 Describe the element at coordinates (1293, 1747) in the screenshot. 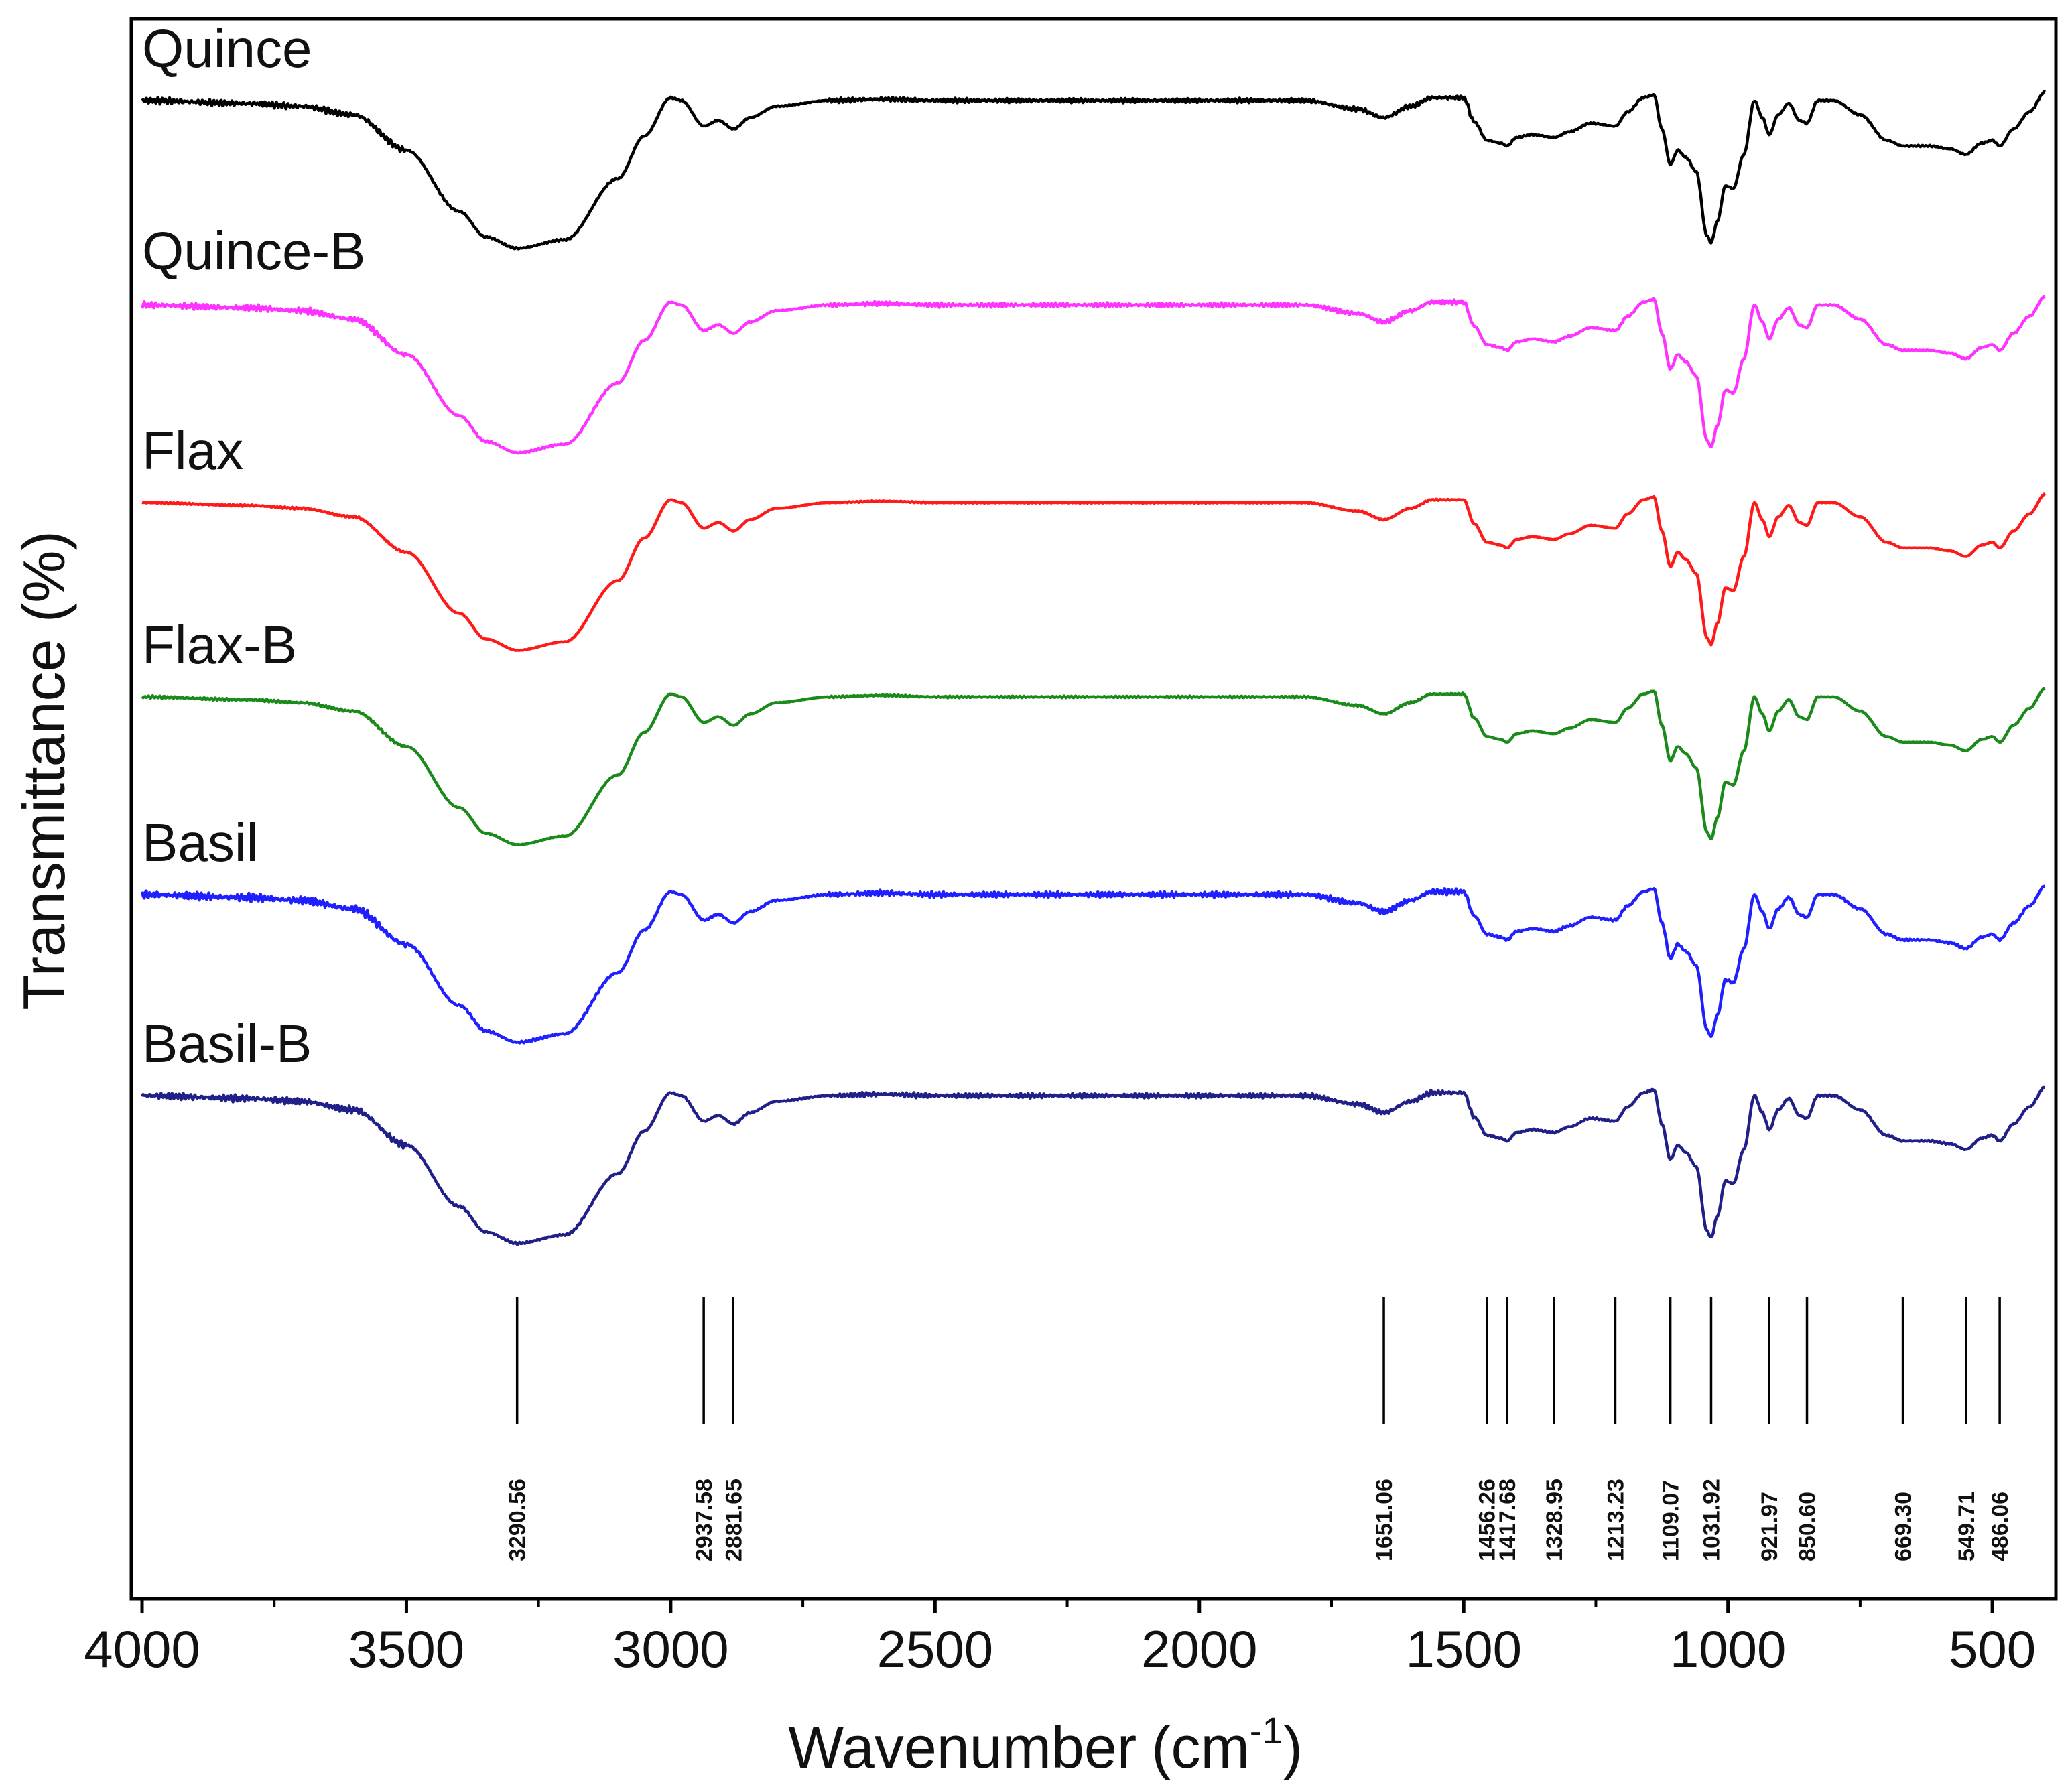

I see `x-axis-title-close: )` at that location.